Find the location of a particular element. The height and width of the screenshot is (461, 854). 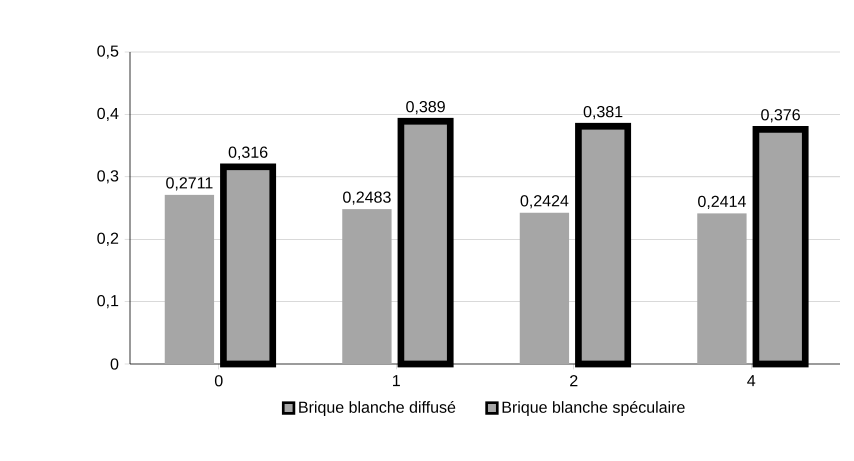

y-tick-label: 0,5 is located at coordinates (107, 52).